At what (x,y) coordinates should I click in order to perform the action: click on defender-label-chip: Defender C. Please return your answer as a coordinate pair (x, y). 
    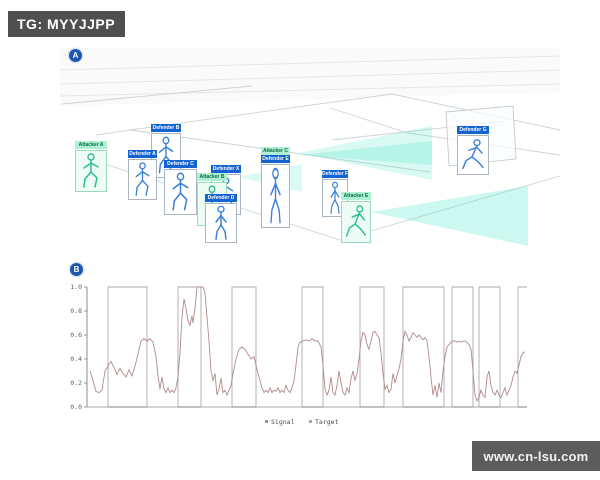
    Looking at the image, I should click on (180, 164).